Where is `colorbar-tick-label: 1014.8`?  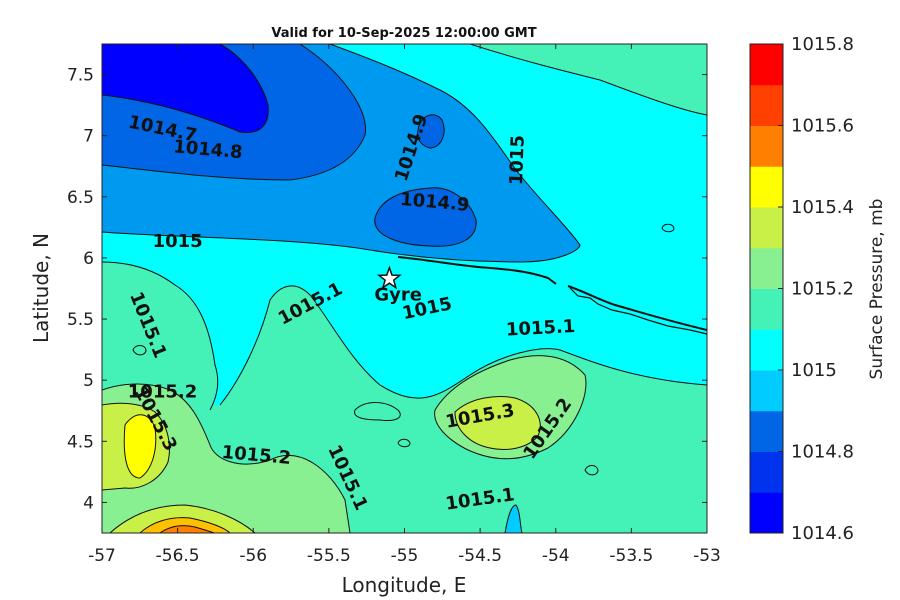
colorbar-tick-label: 1014.8 is located at coordinates (822, 452).